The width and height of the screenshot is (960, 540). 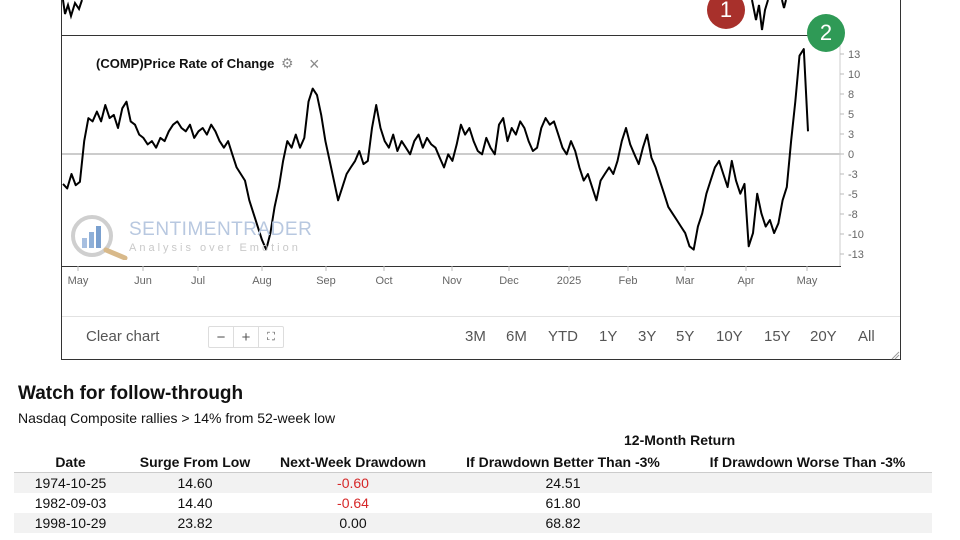 I want to click on watermark-tagline: Analysis over Emotion, so click(x=215, y=248).